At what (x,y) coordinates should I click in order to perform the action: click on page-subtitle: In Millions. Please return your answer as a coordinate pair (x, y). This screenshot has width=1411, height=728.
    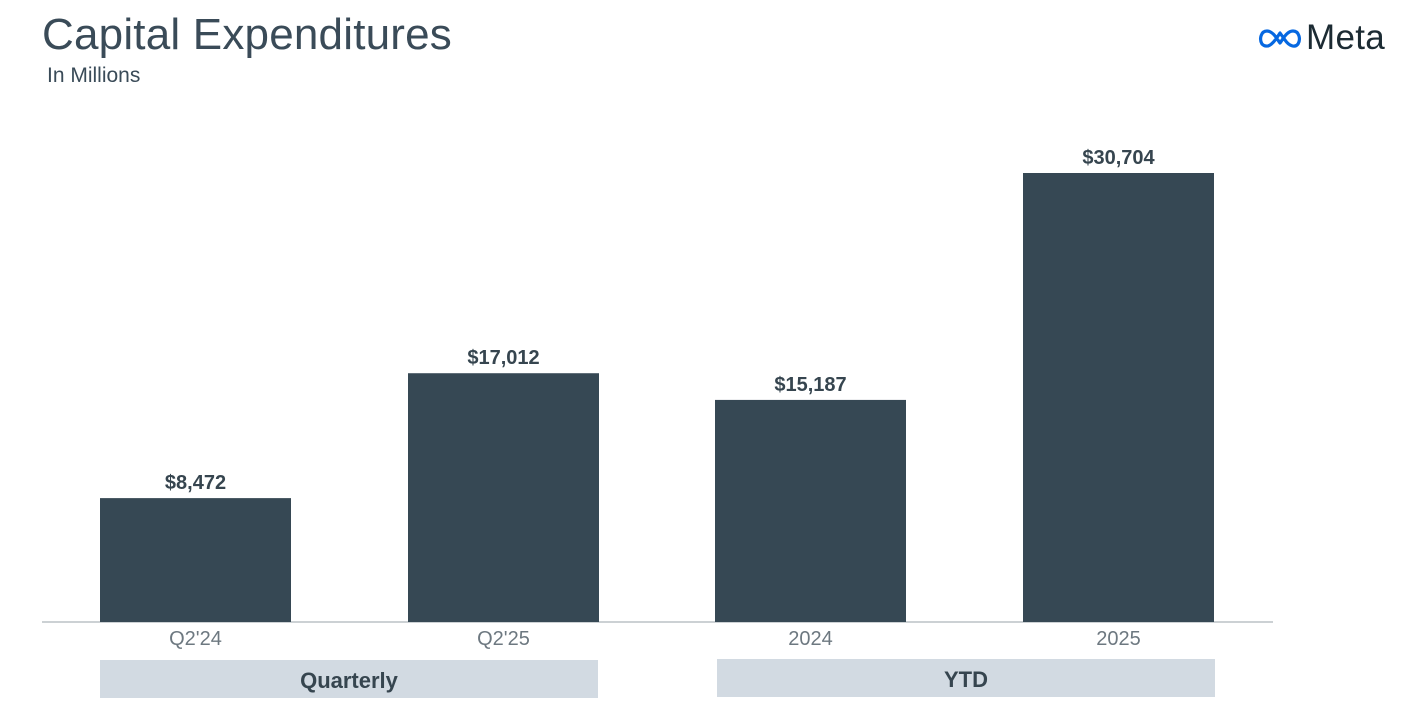
    Looking at the image, I should click on (94, 75).